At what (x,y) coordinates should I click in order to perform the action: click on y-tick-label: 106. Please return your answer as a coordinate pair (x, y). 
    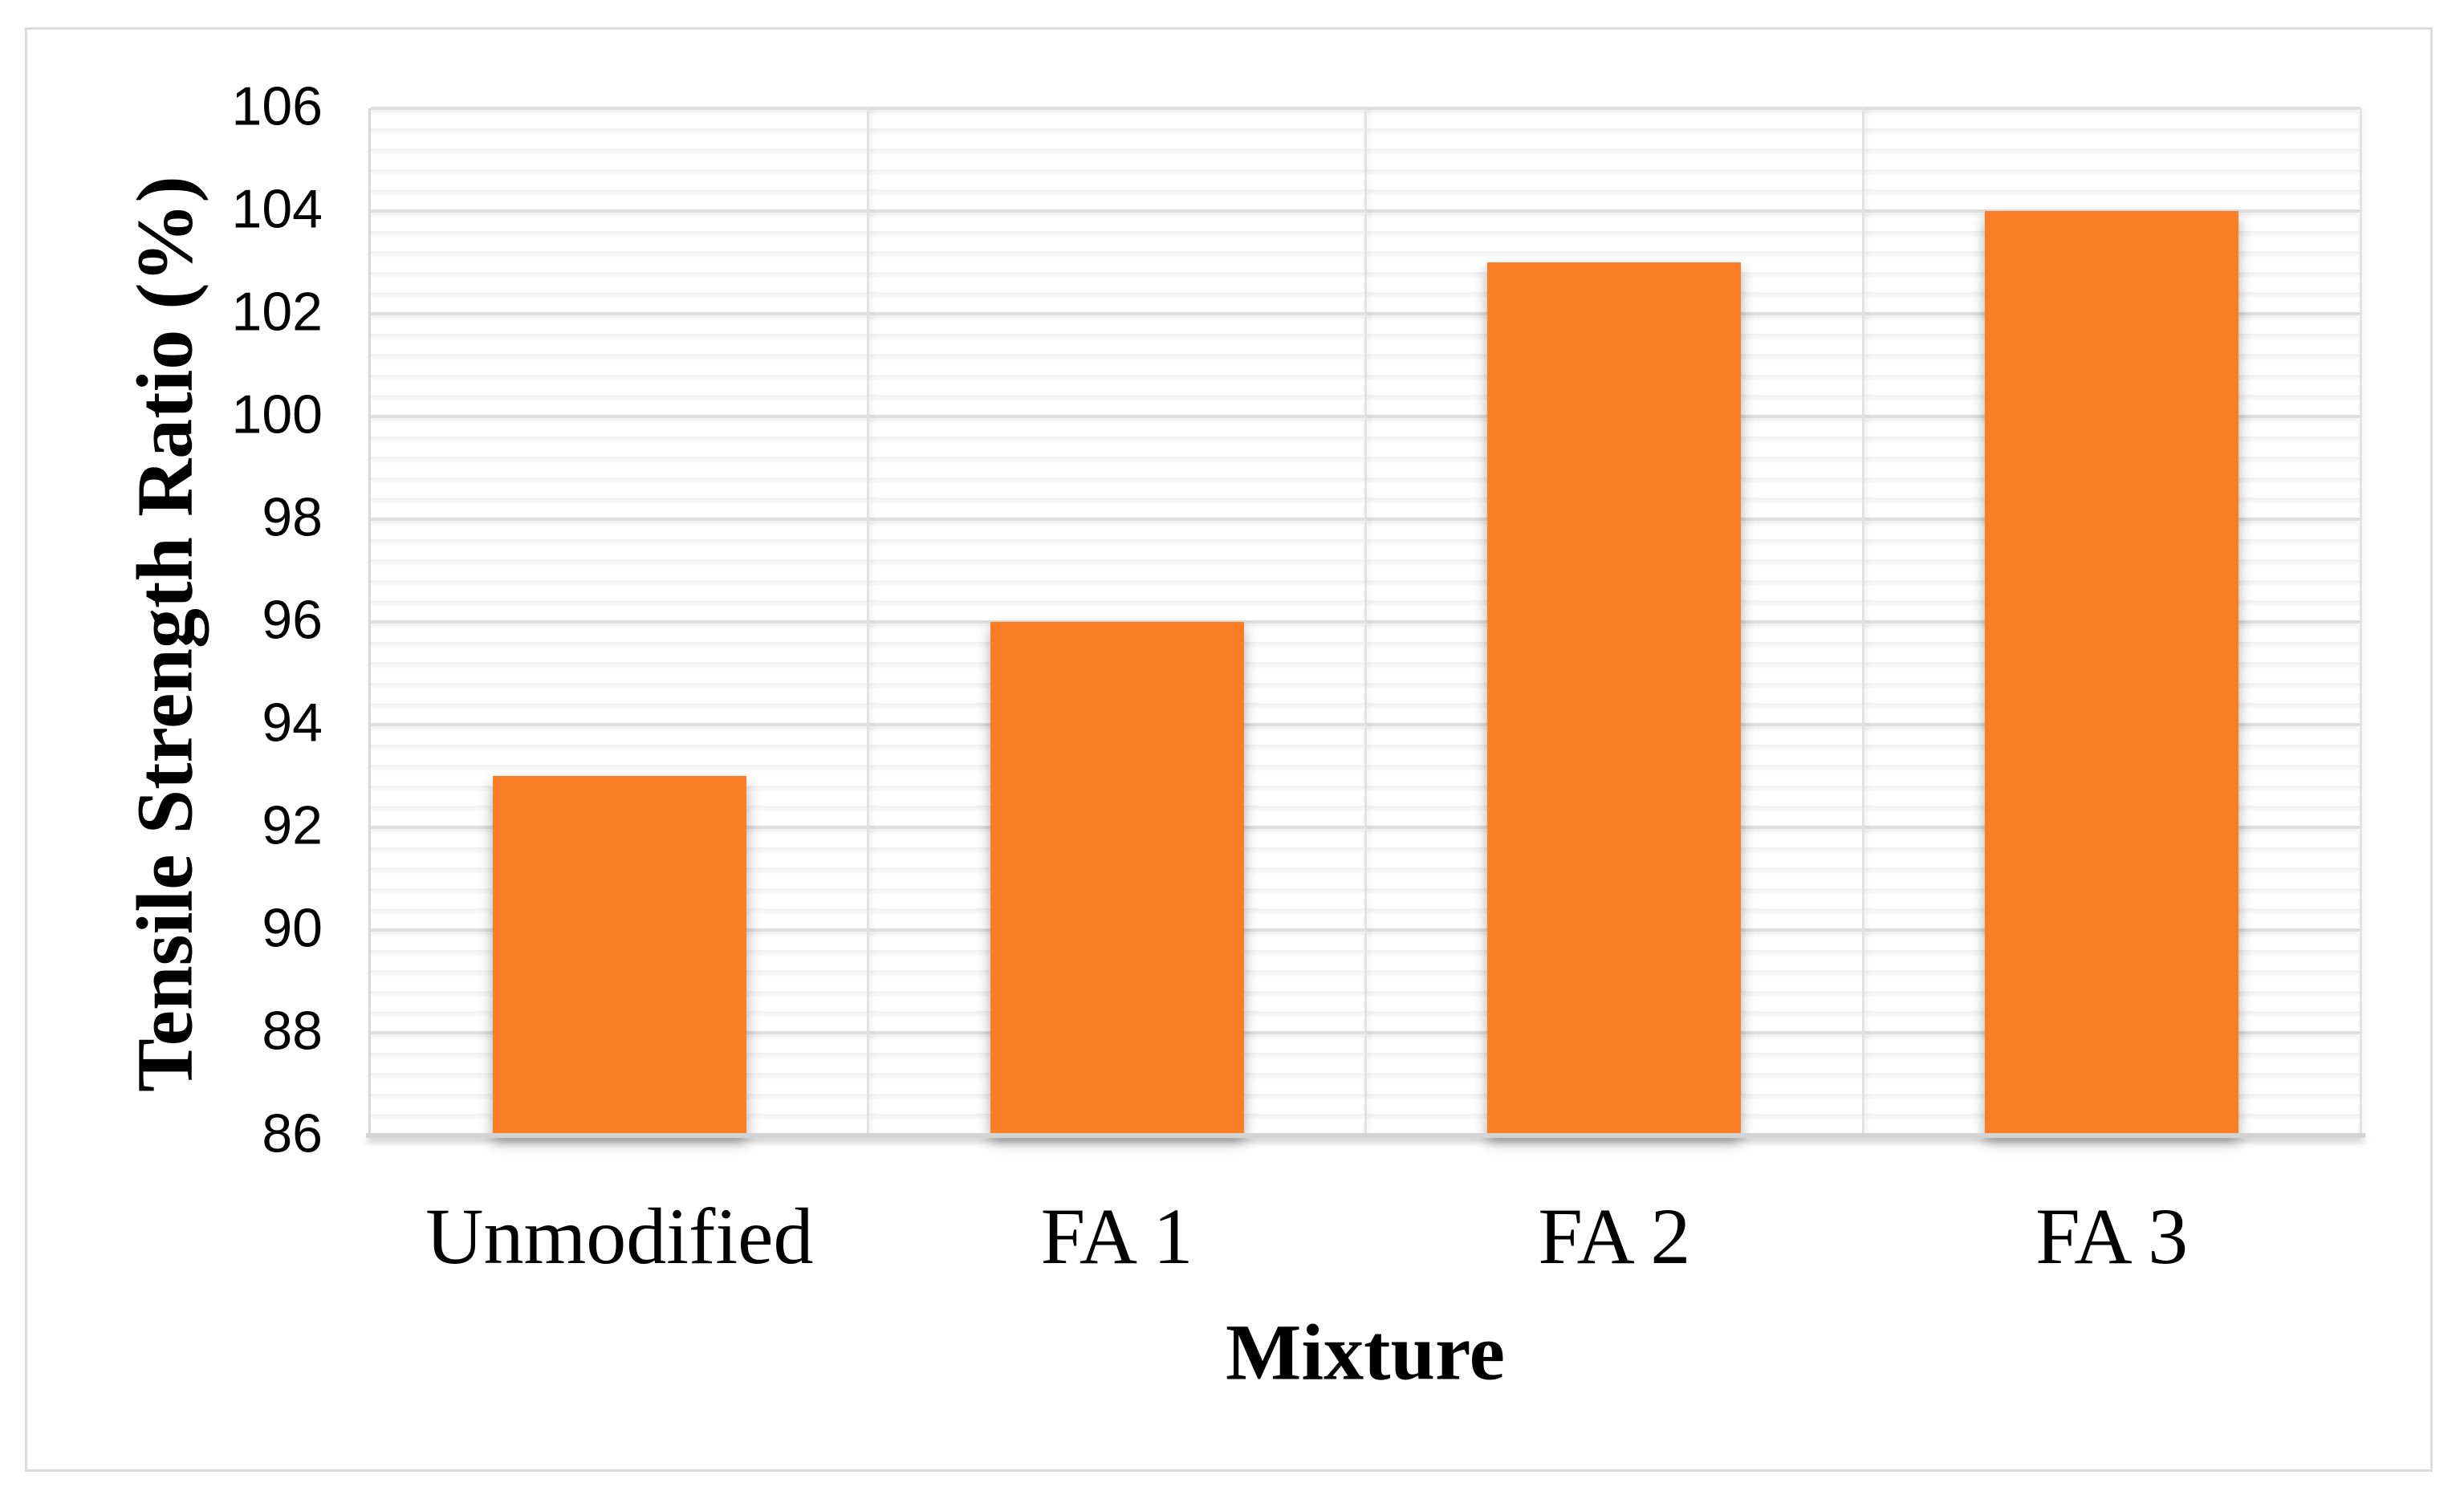
    Looking at the image, I should click on (277, 106).